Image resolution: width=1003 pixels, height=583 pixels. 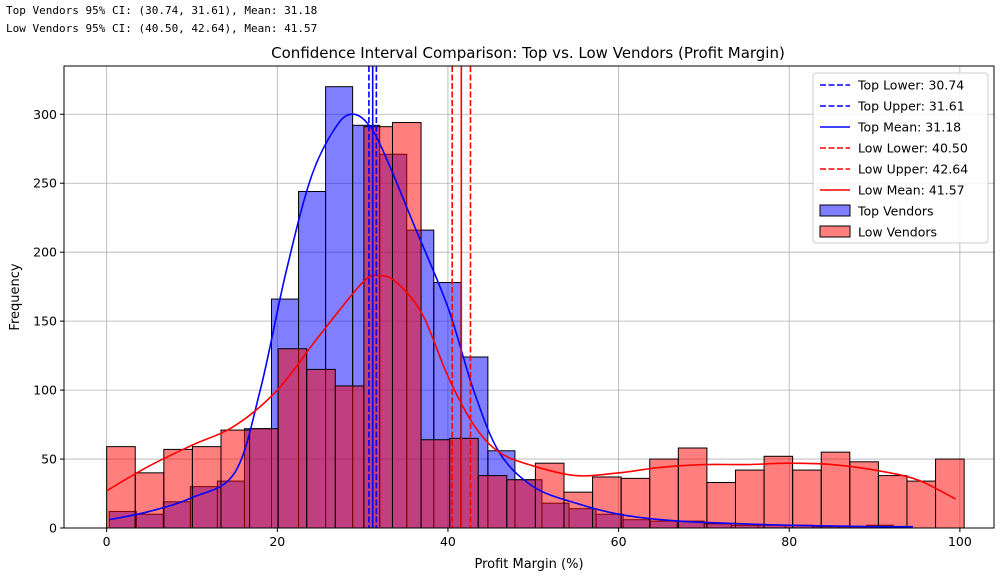 I want to click on x-tick-label-1: 20, so click(x=277, y=541).